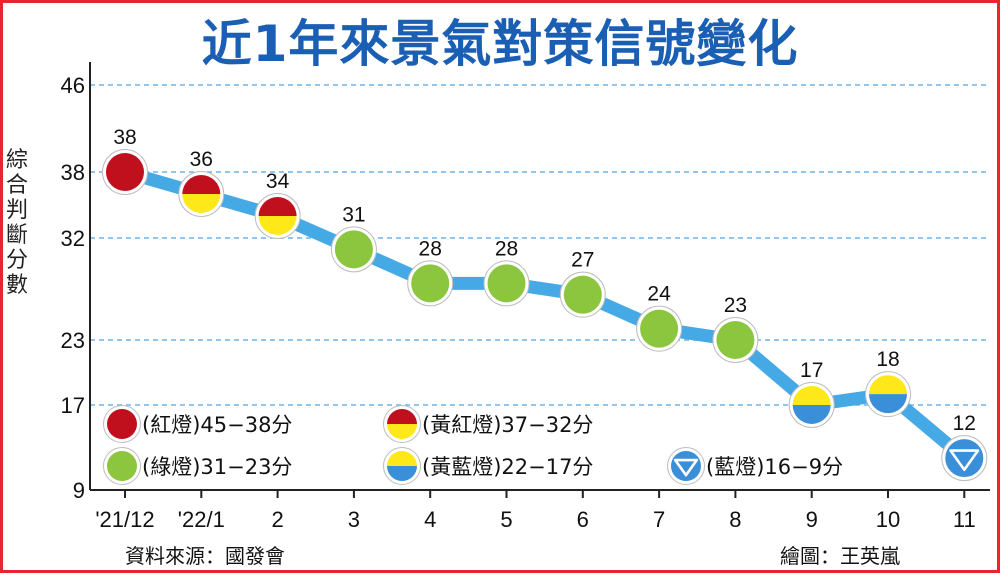 This screenshot has width=1000, height=573. Describe the element at coordinates (73, 238) in the screenshot. I see `y-tick-label: 32` at that location.